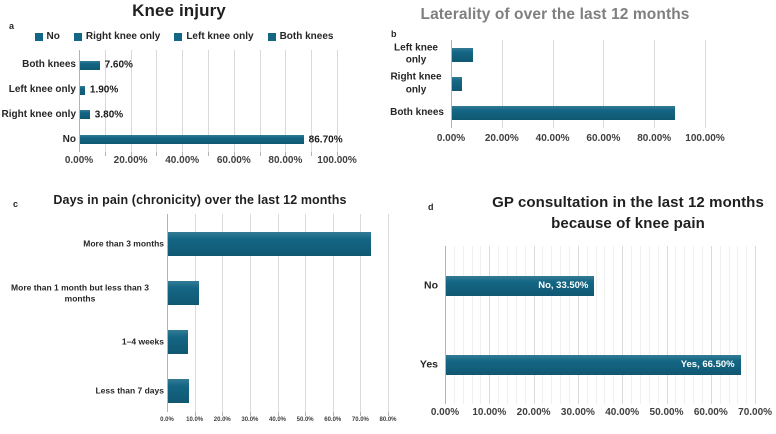 The height and width of the screenshot is (434, 776). I want to click on x-tick-label: 20.0%, so click(222, 420).